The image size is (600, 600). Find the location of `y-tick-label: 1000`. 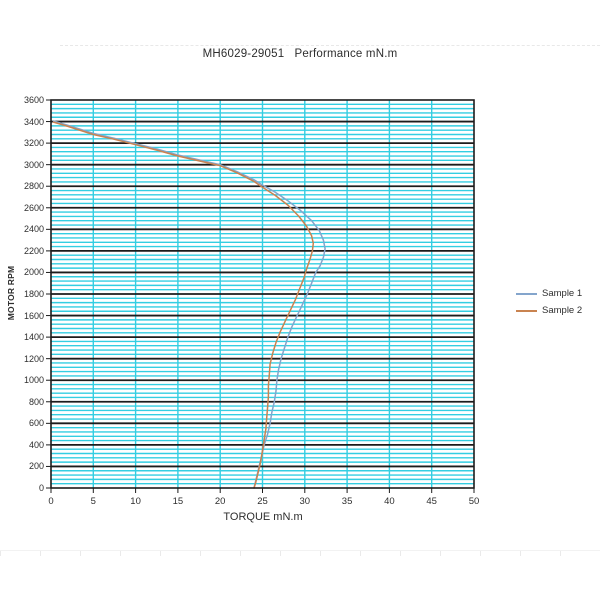

y-tick-label: 1000 is located at coordinates (33, 380).